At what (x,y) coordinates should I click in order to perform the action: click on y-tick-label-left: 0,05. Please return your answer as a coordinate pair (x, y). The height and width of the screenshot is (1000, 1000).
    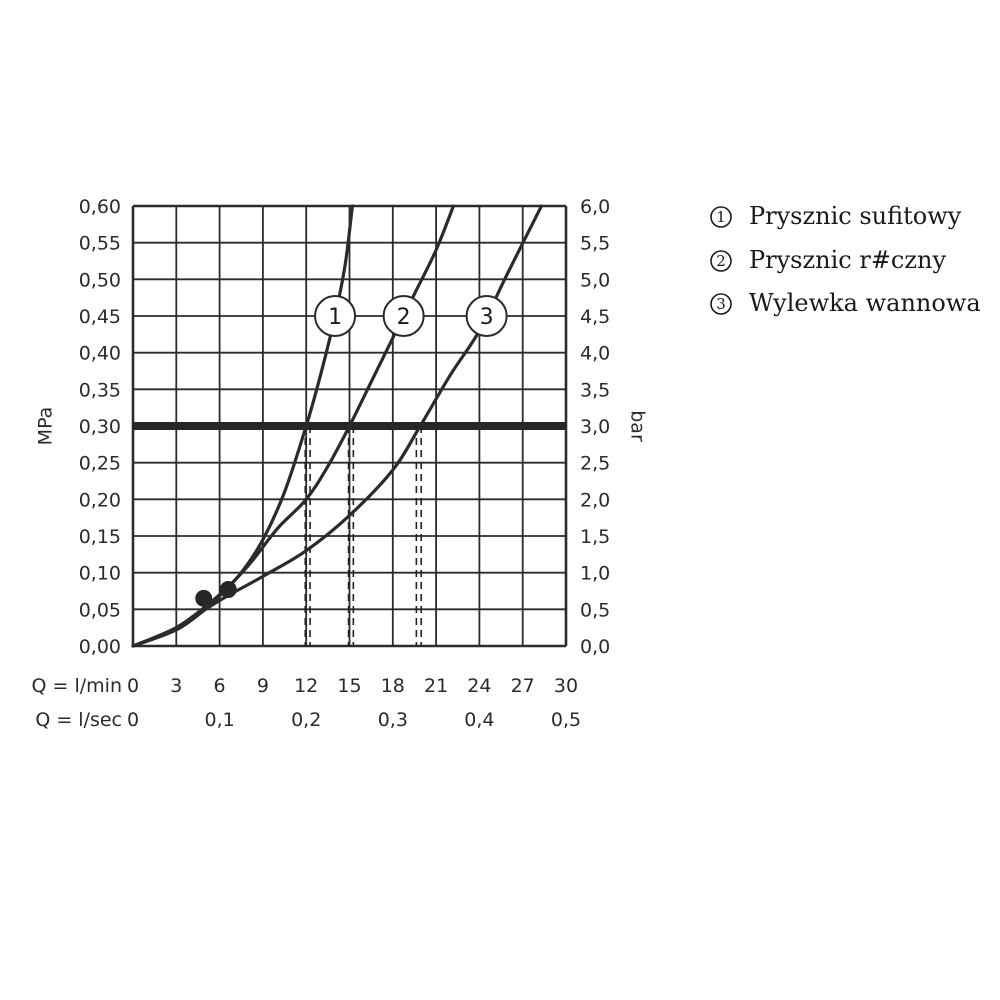
    Looking at the image, I should click on (100, 610).